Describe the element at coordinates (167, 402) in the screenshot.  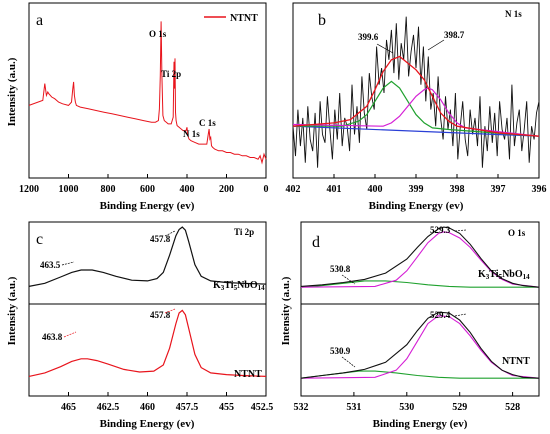
I see `panel-c-xticks: 465 462.5 460 457.5 455 452.5` at that location.